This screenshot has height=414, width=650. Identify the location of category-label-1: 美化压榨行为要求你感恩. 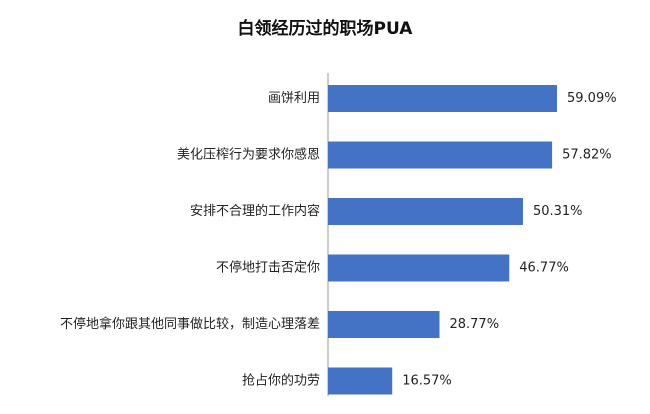
(248, 155).